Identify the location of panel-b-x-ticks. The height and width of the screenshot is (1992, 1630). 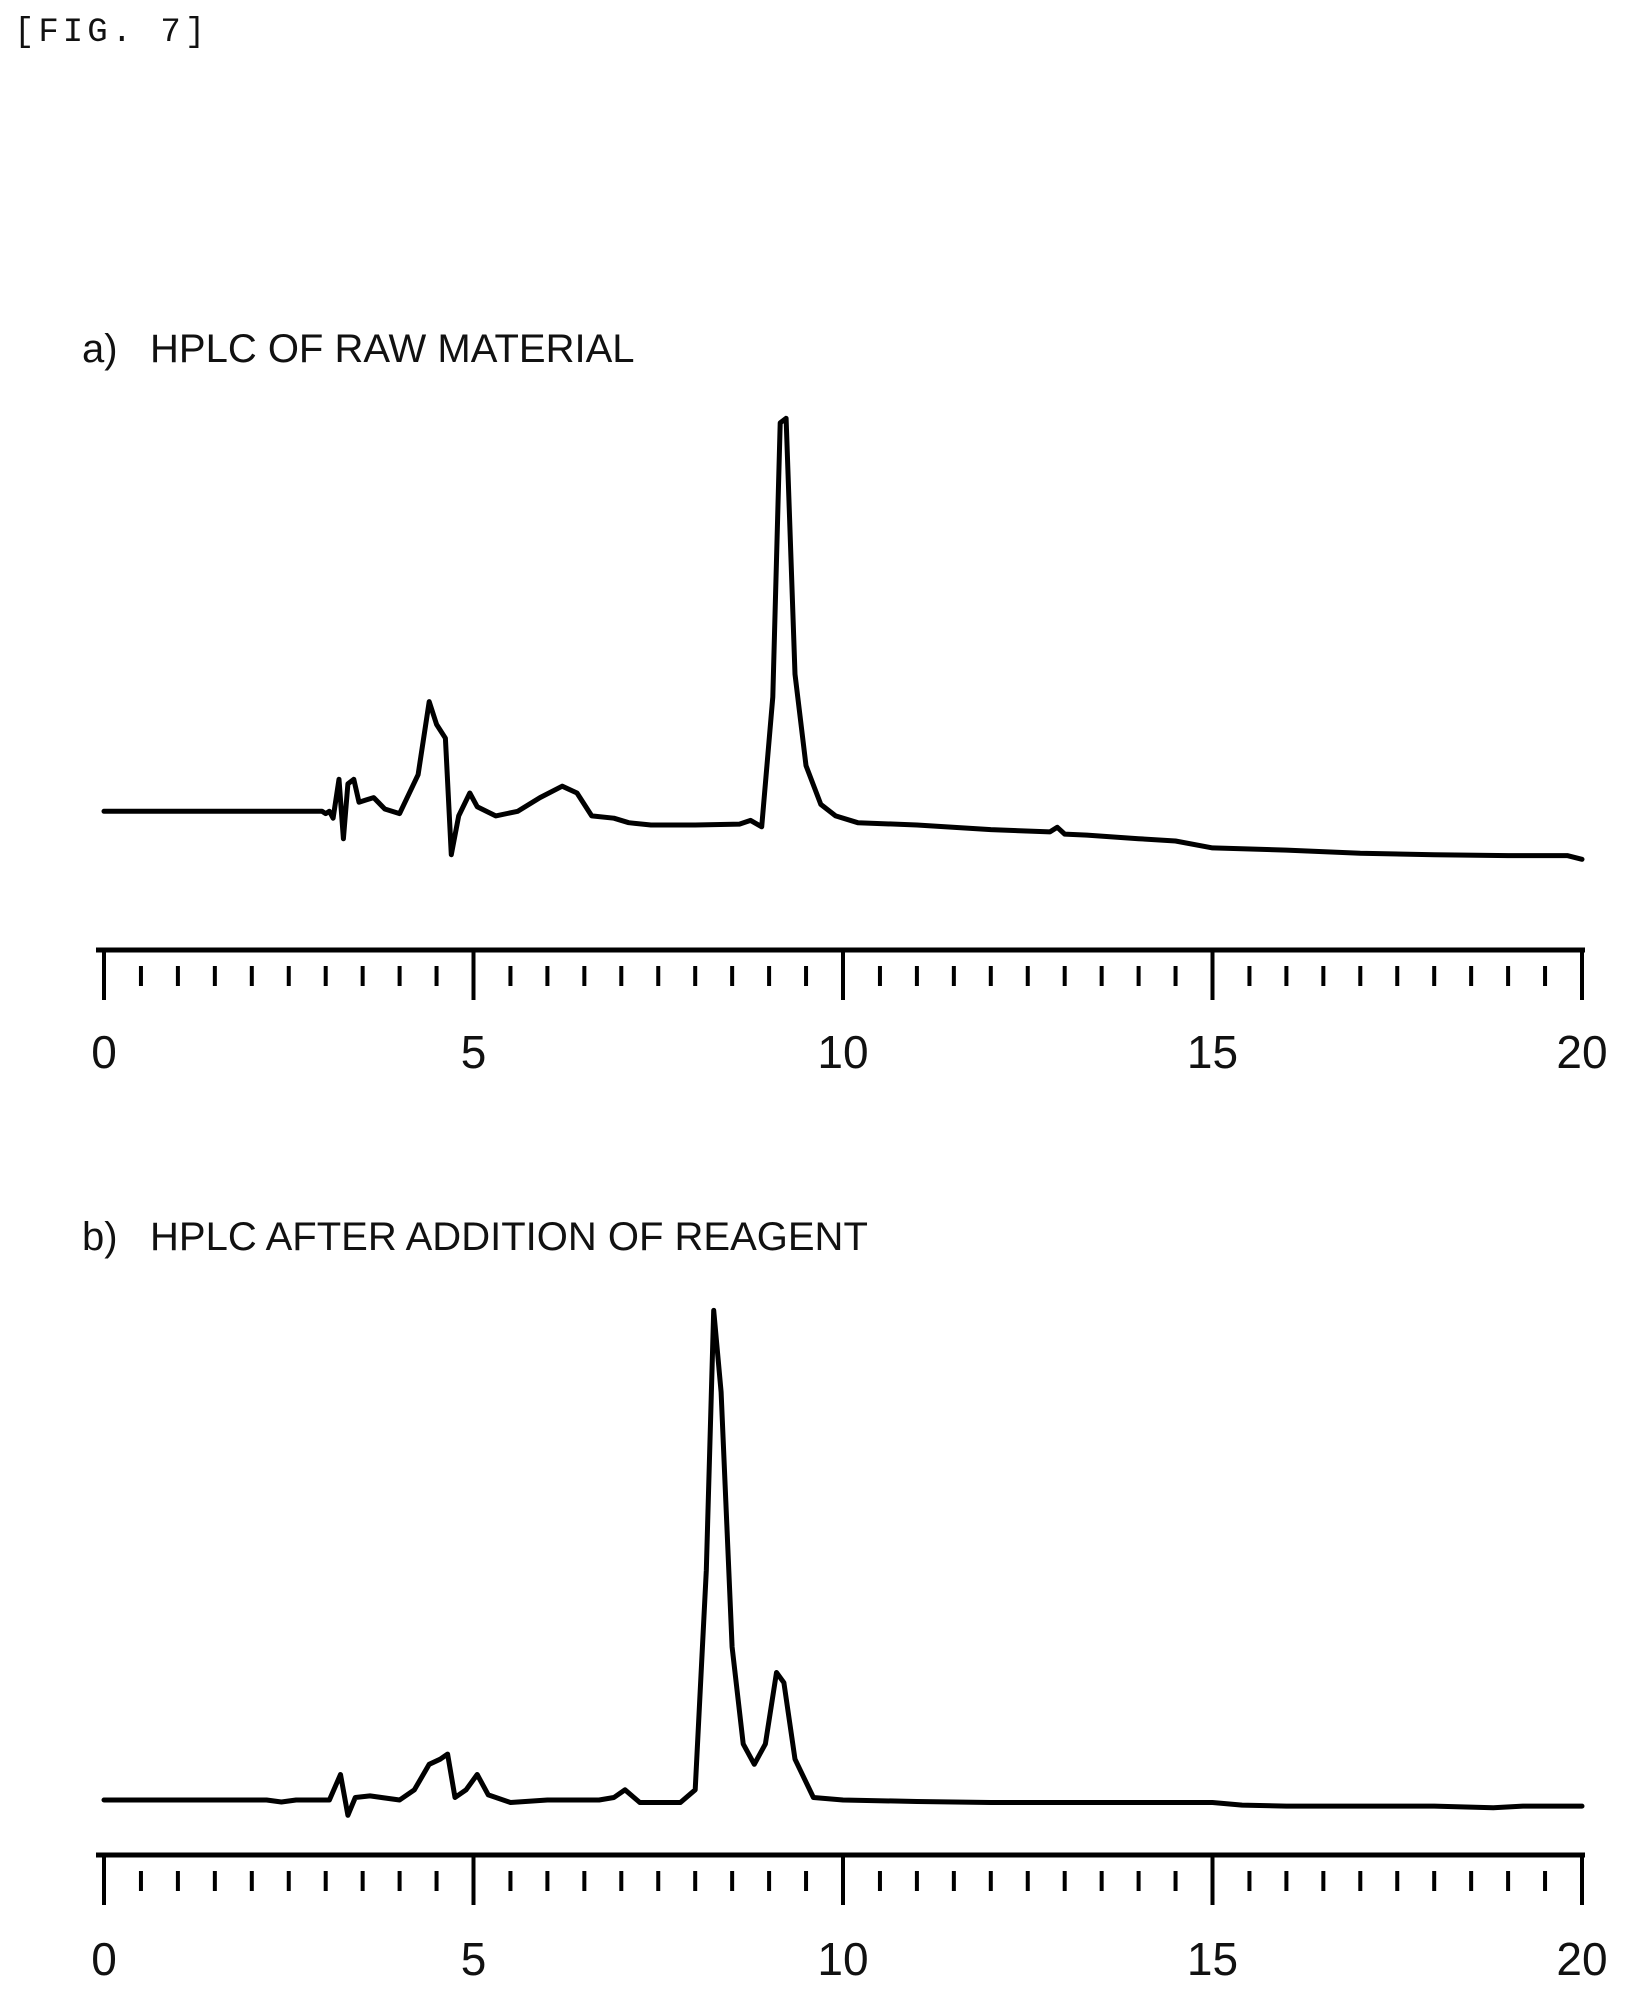
(843, 1880).